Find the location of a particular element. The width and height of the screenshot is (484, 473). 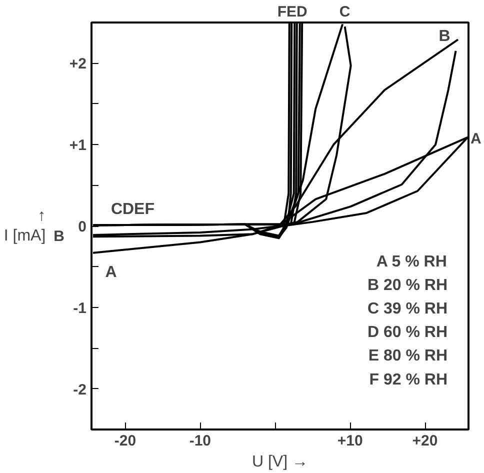

x-tick-label: +20 is located at coordinates (425, 441).